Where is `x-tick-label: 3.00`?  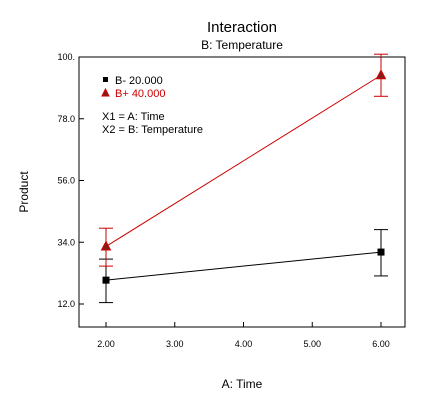 x-tick-label: 3.00 is located at coordinates (175, 344).